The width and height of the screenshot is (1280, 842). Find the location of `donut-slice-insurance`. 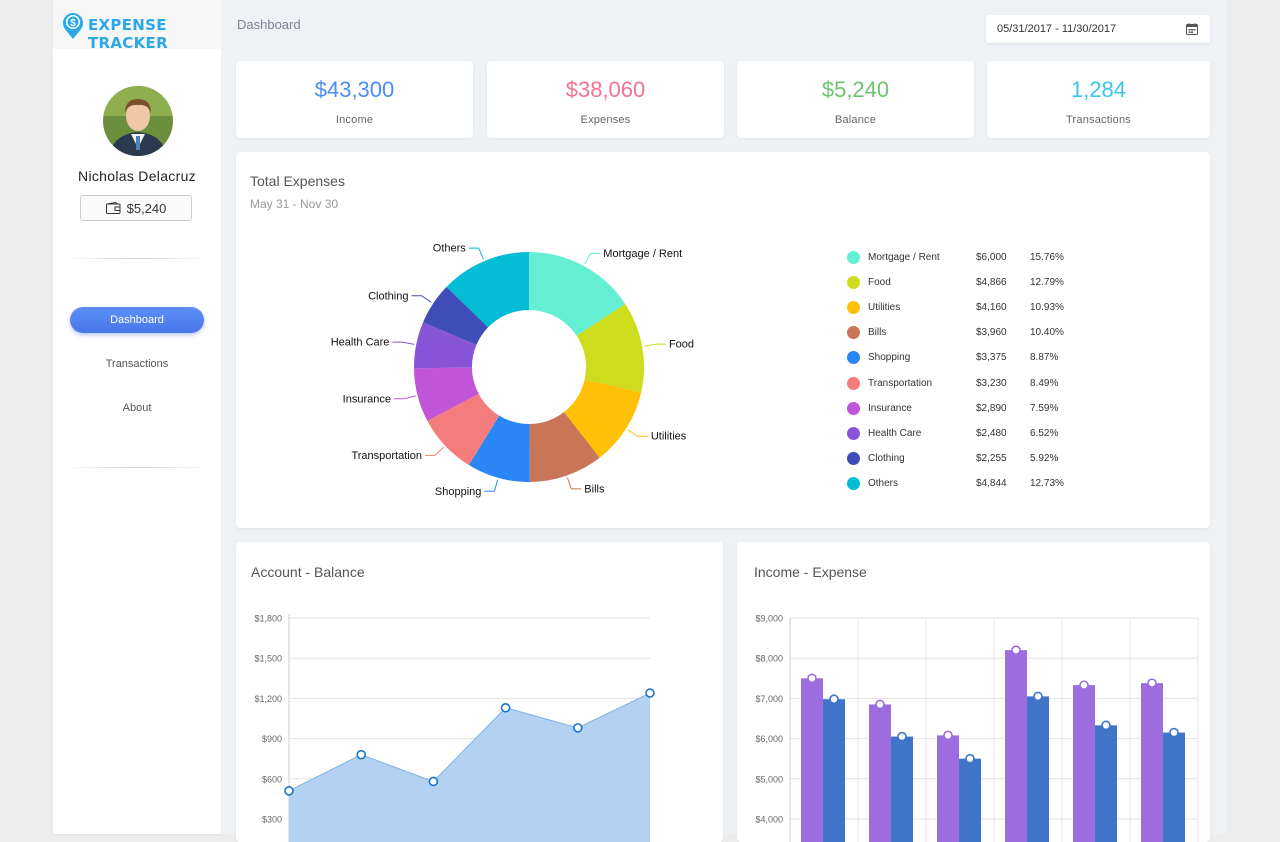

donut-slice-insurance is located at coordinates (446, 394).